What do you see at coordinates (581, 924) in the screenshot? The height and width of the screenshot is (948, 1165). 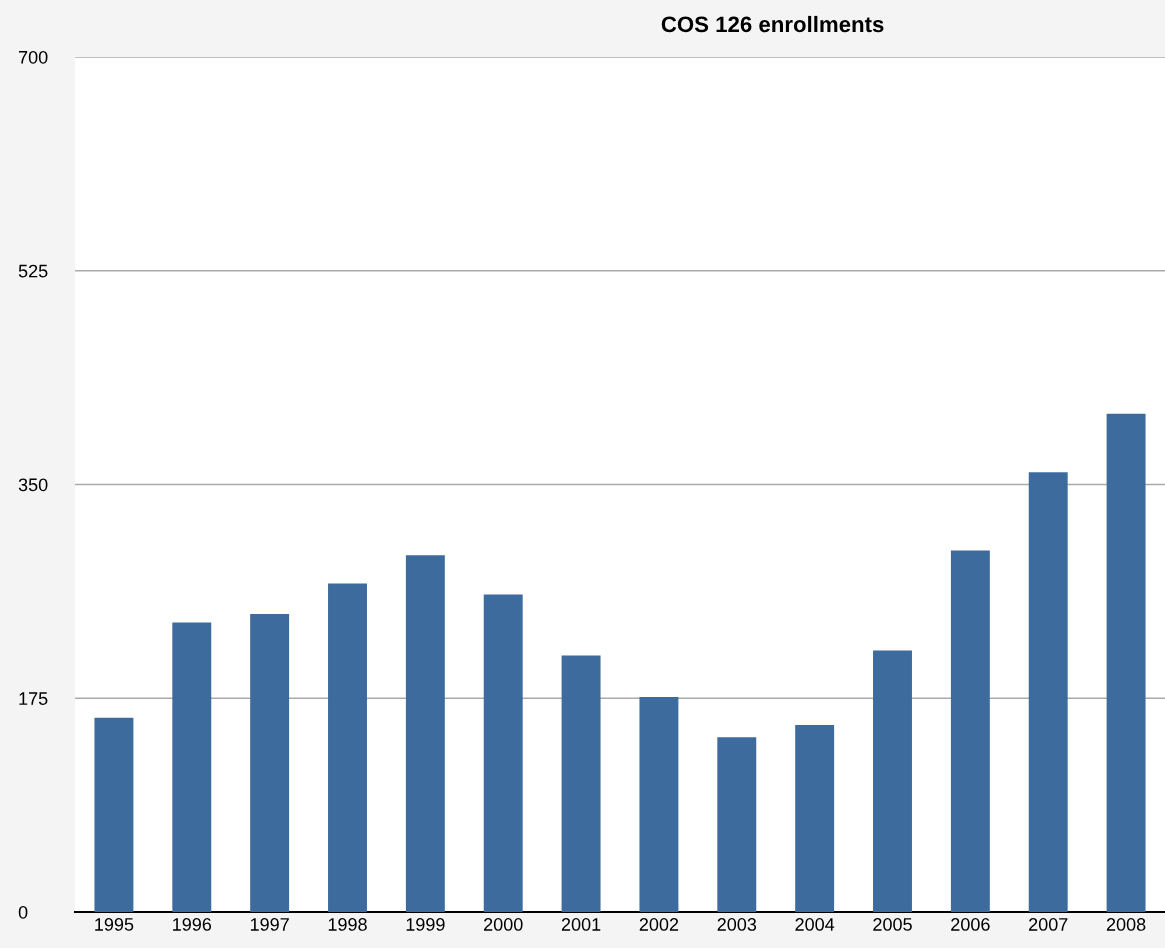 I see `x-tick-label: 2001` at bounding box center [581, 924].